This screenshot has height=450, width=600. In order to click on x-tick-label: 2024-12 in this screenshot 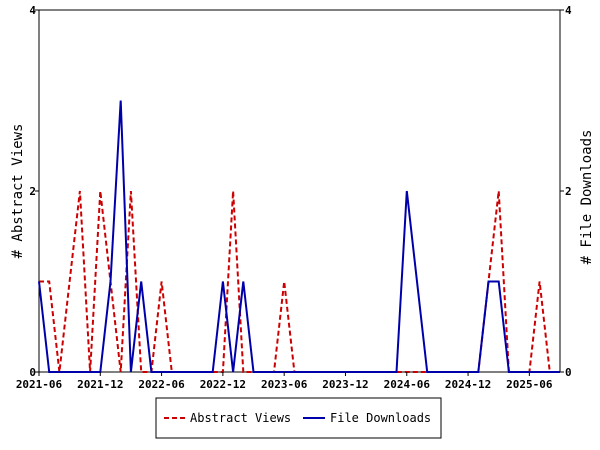, I will do `click(468, 384)`.